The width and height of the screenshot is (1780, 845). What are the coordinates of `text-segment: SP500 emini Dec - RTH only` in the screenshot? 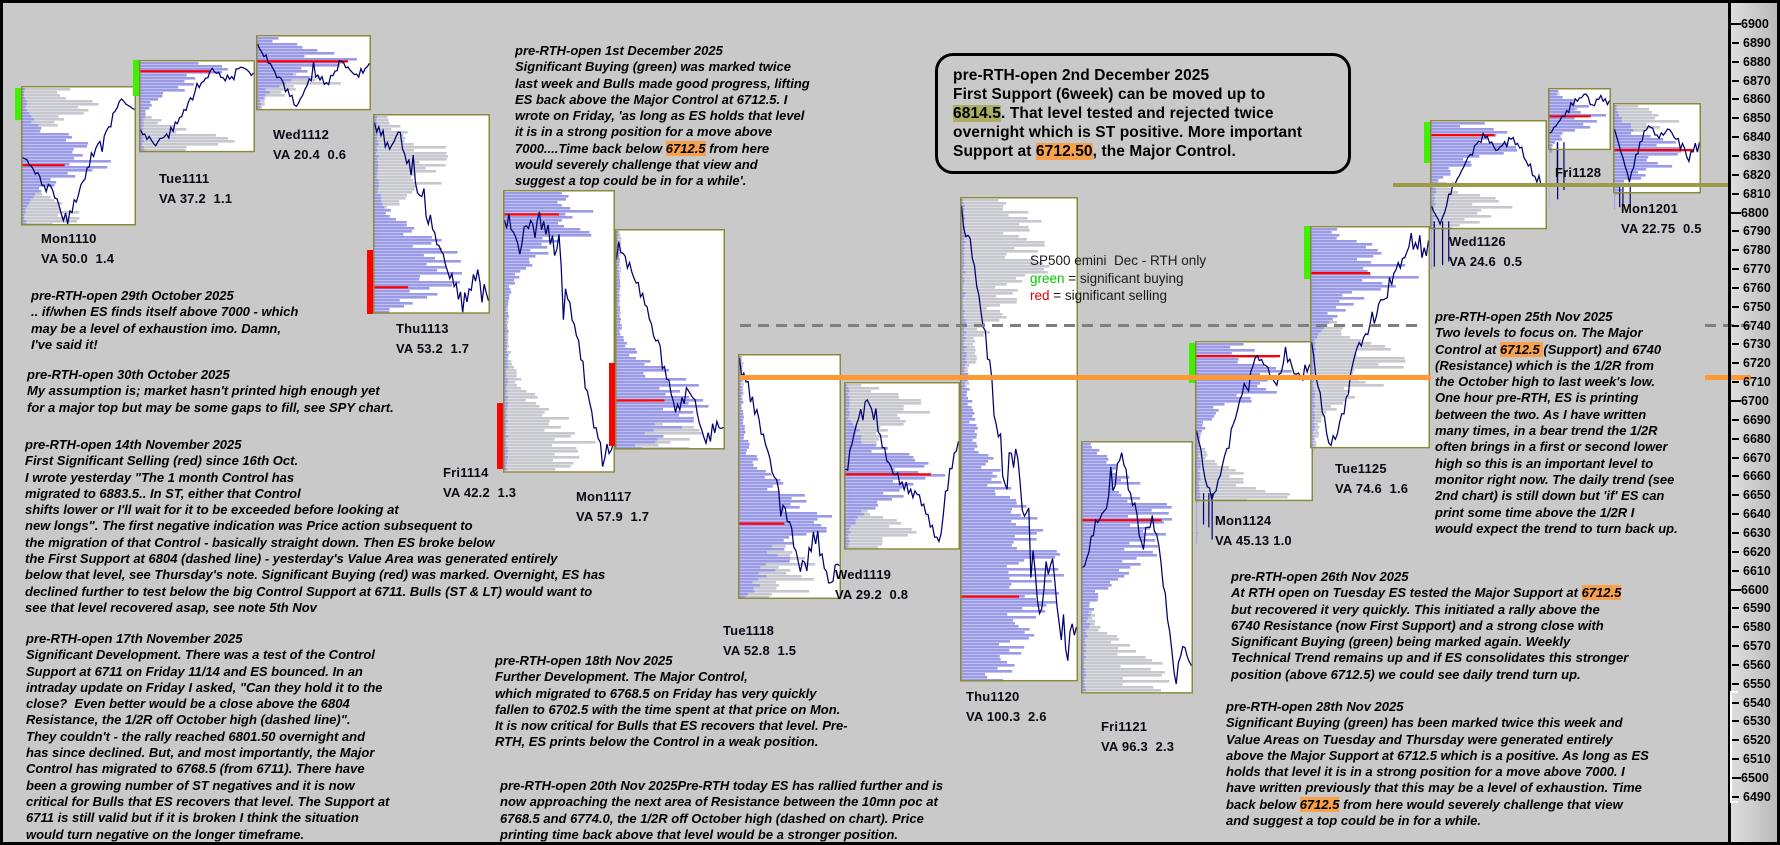 It's located at (1118, 260).